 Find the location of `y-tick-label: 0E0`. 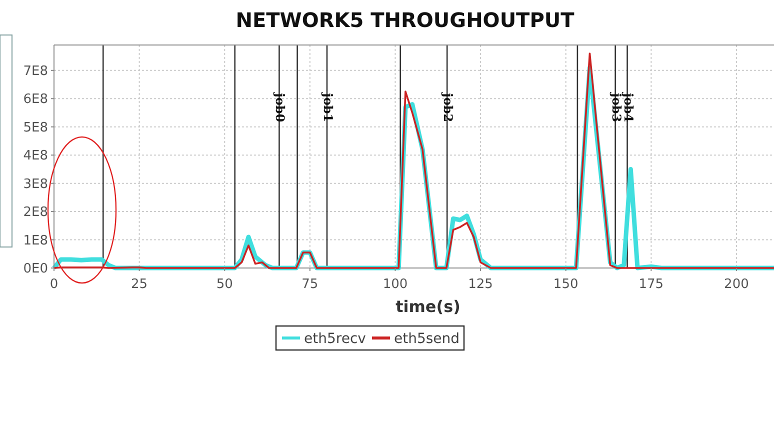

y-tick-label: 0E0 is located at coordinates (35, 269).